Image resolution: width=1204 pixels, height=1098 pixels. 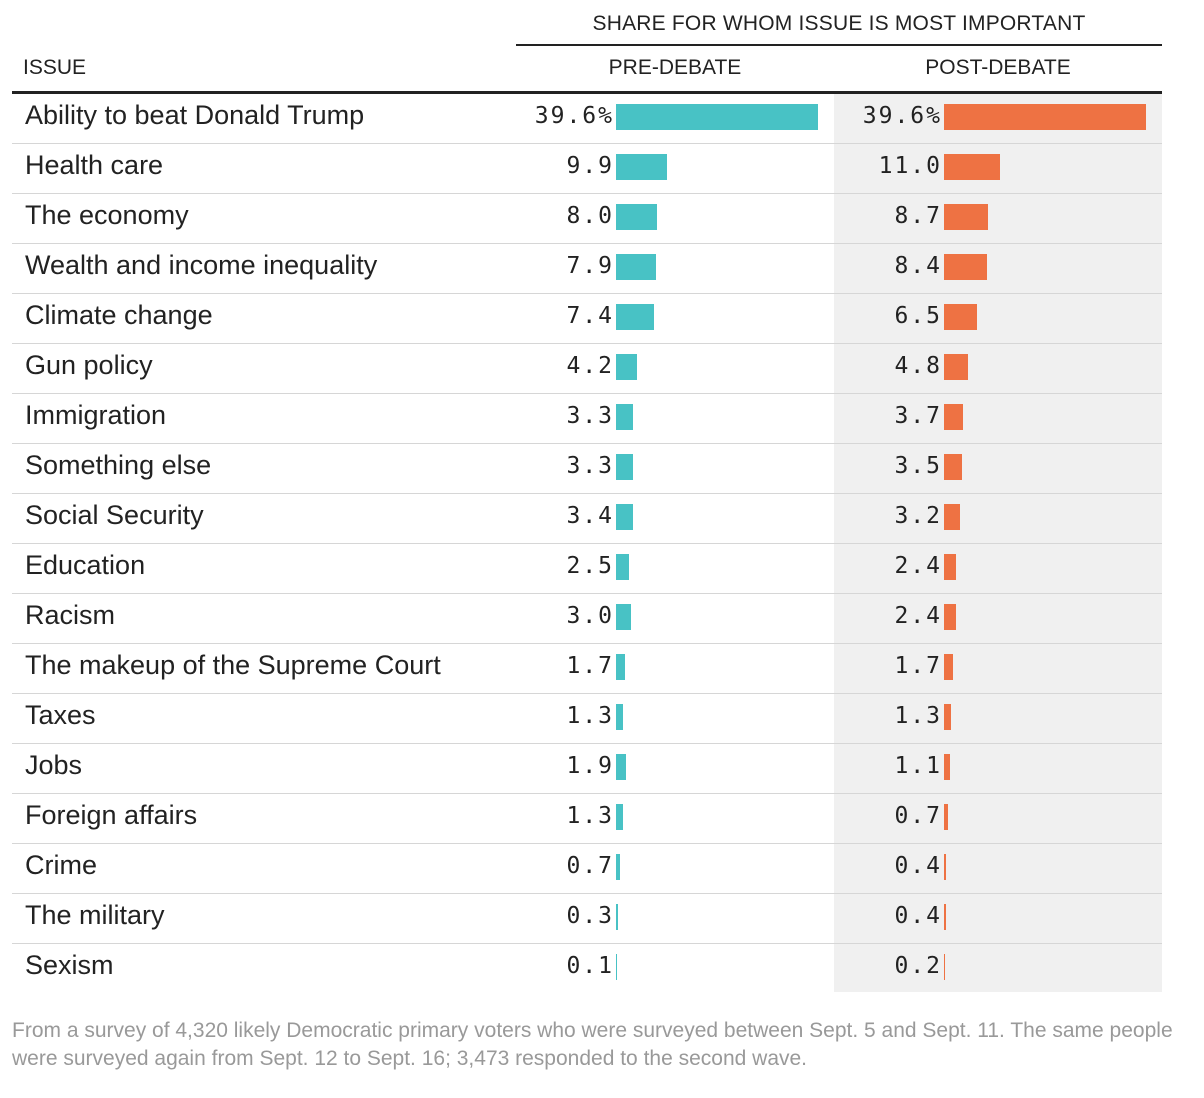 I want to click on issue-label-health-care: Health care, so click(x=94, y=165).